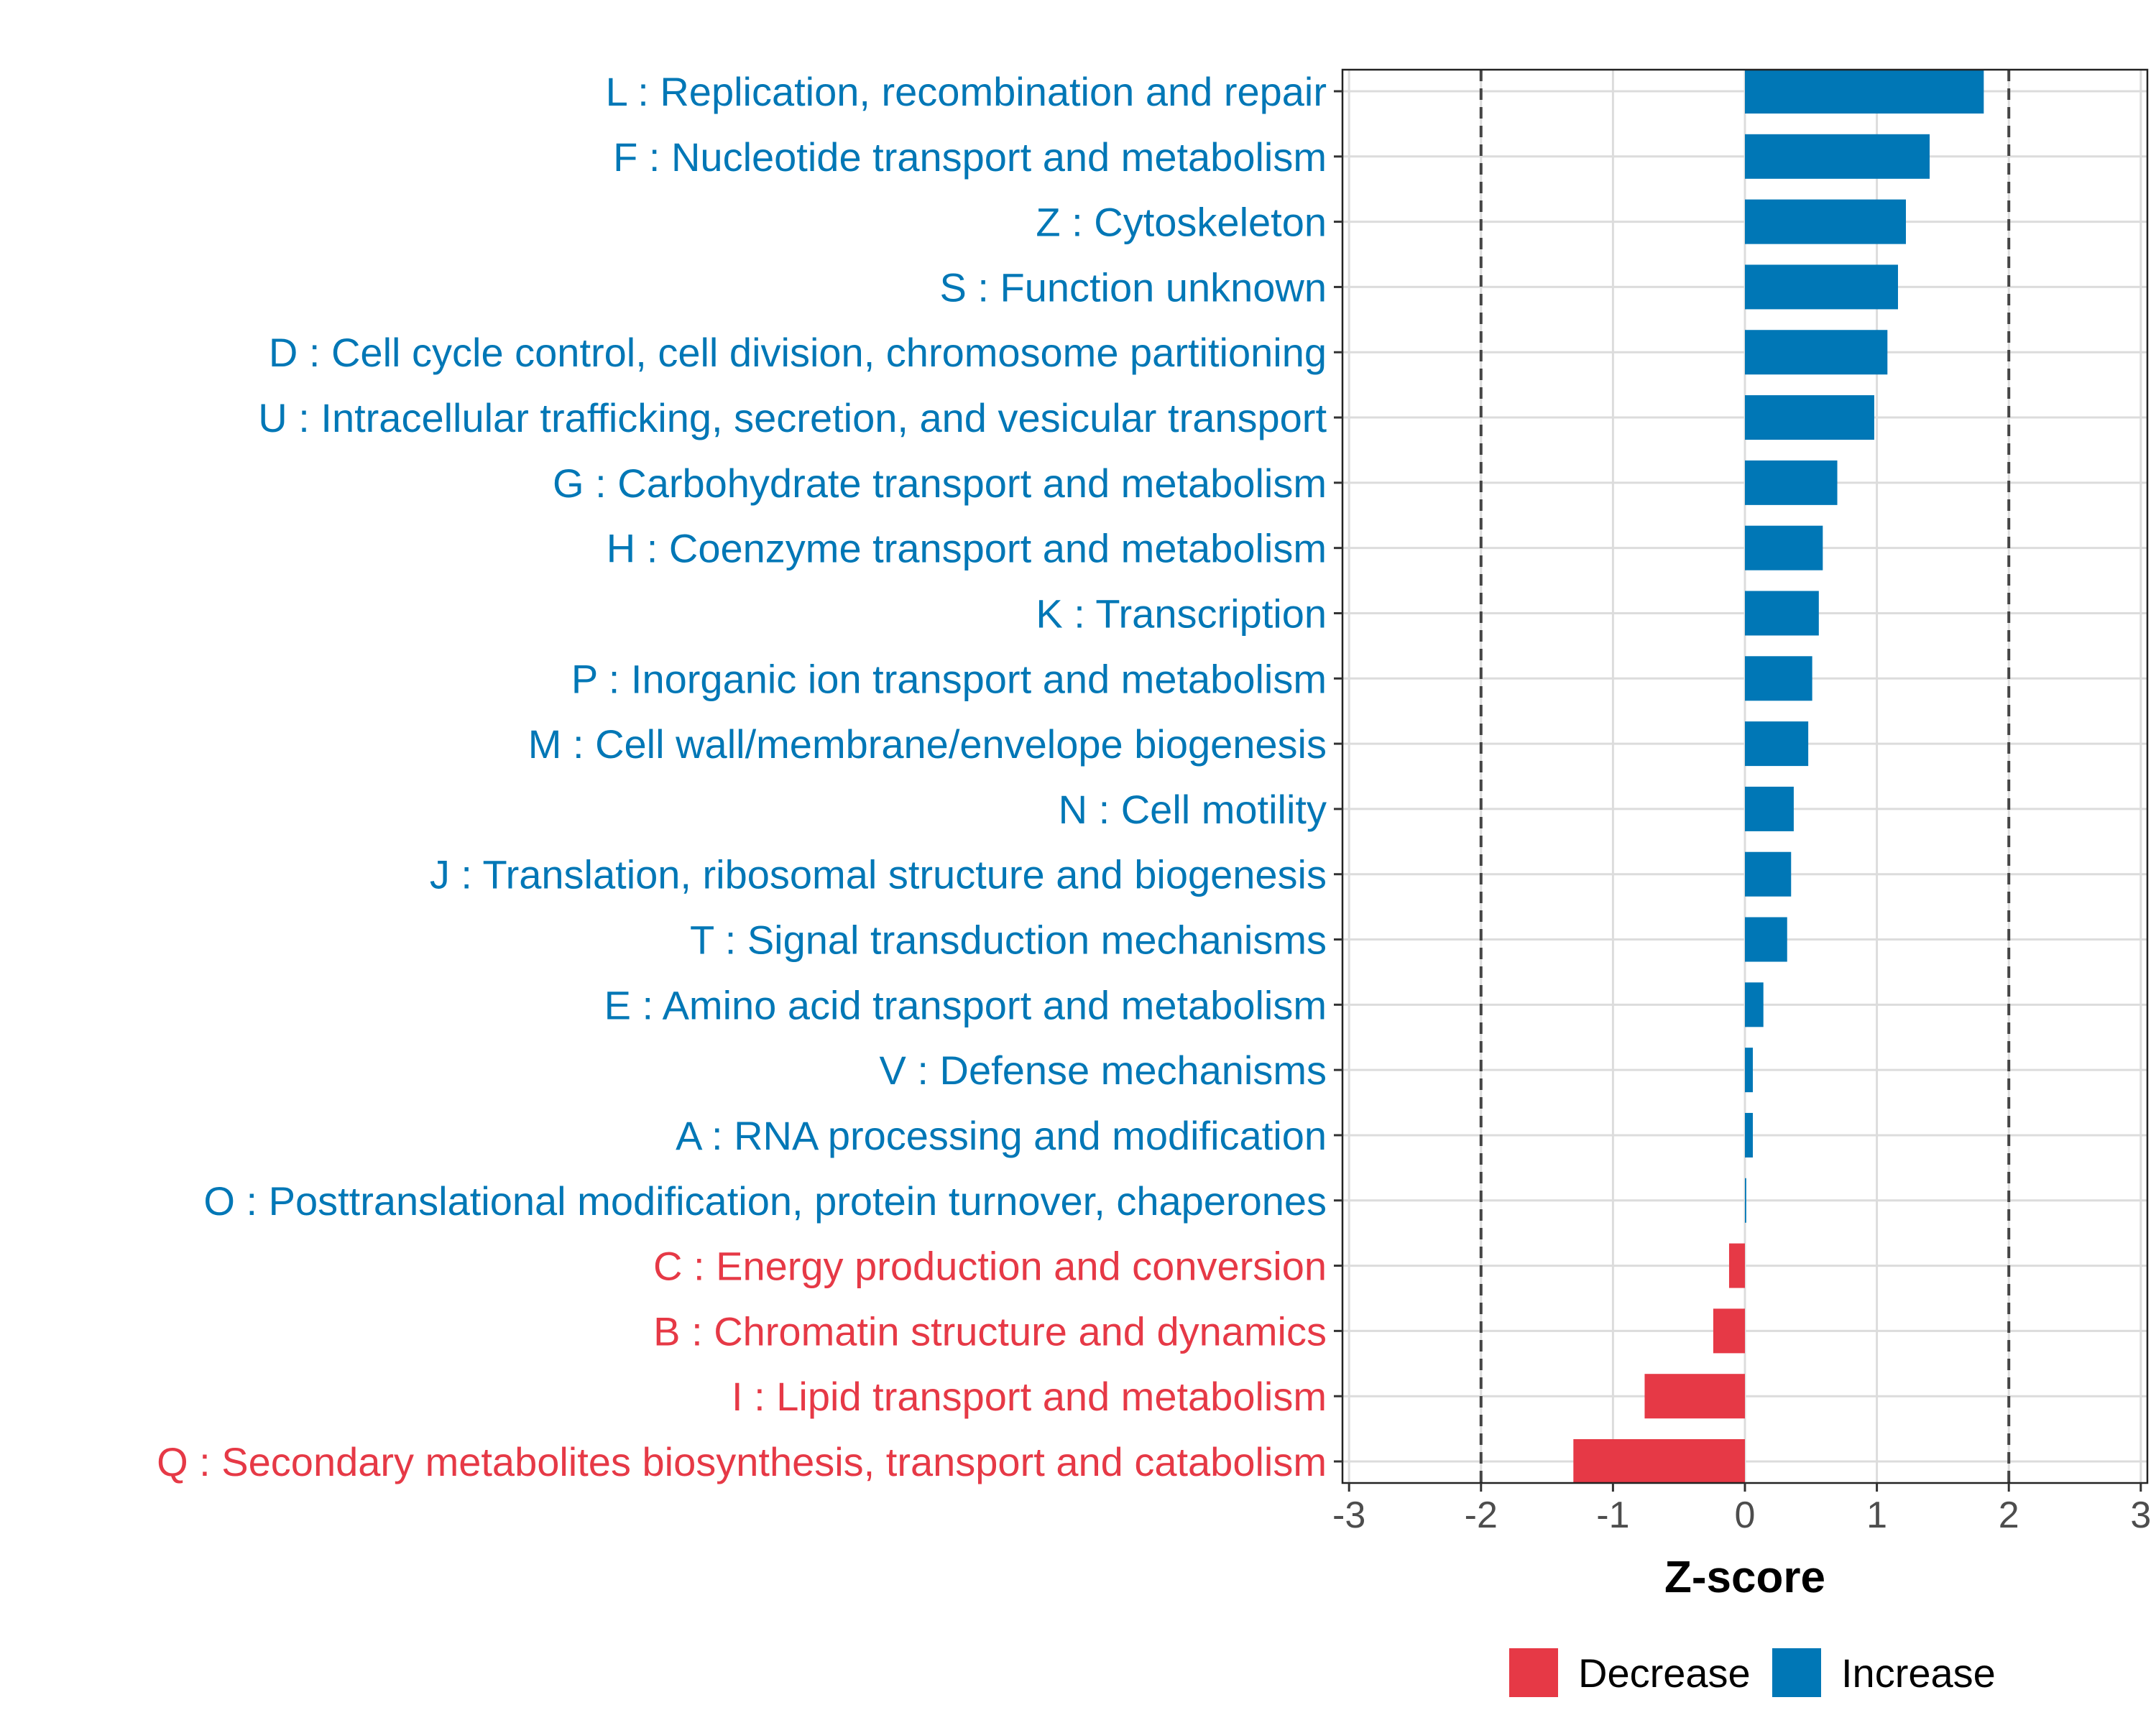  I want to click on y-tick-label: V : Defense mechanisms, so click(1103, 1070).